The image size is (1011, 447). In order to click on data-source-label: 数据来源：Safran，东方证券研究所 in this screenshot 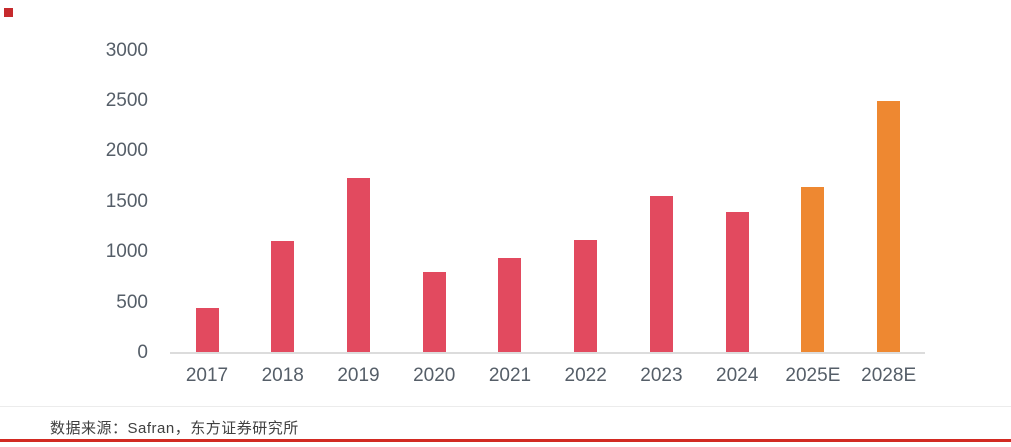, I will do `click(174, 428)`.